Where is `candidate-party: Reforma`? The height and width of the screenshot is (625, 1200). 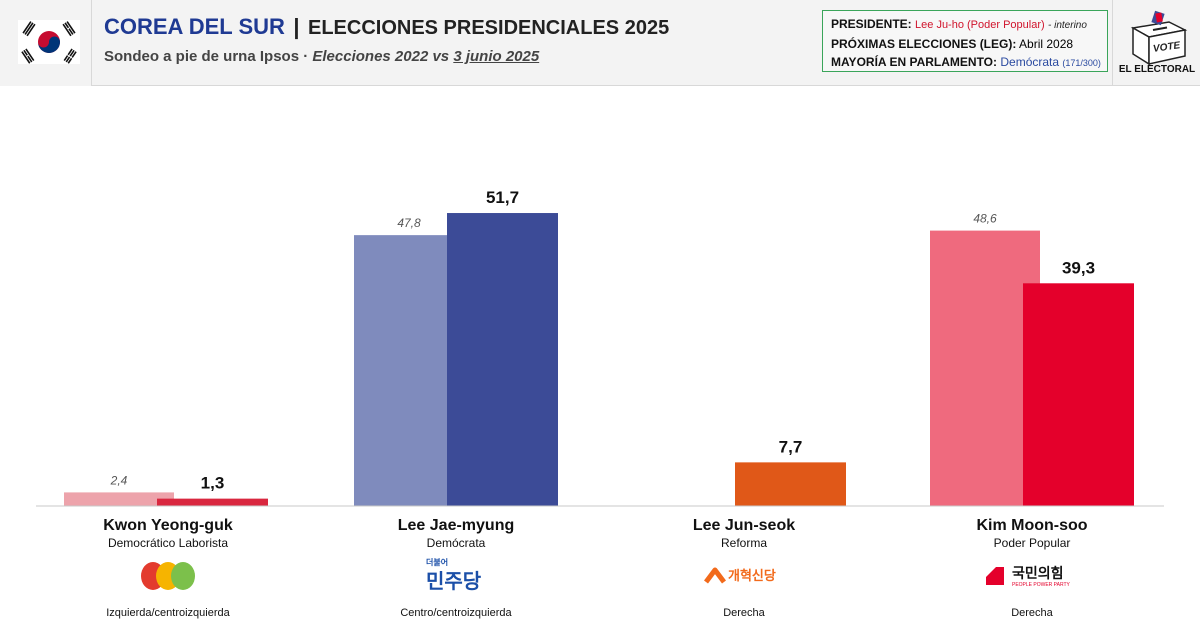
candidate-party: Reforma is located at coordinates (743, 543).